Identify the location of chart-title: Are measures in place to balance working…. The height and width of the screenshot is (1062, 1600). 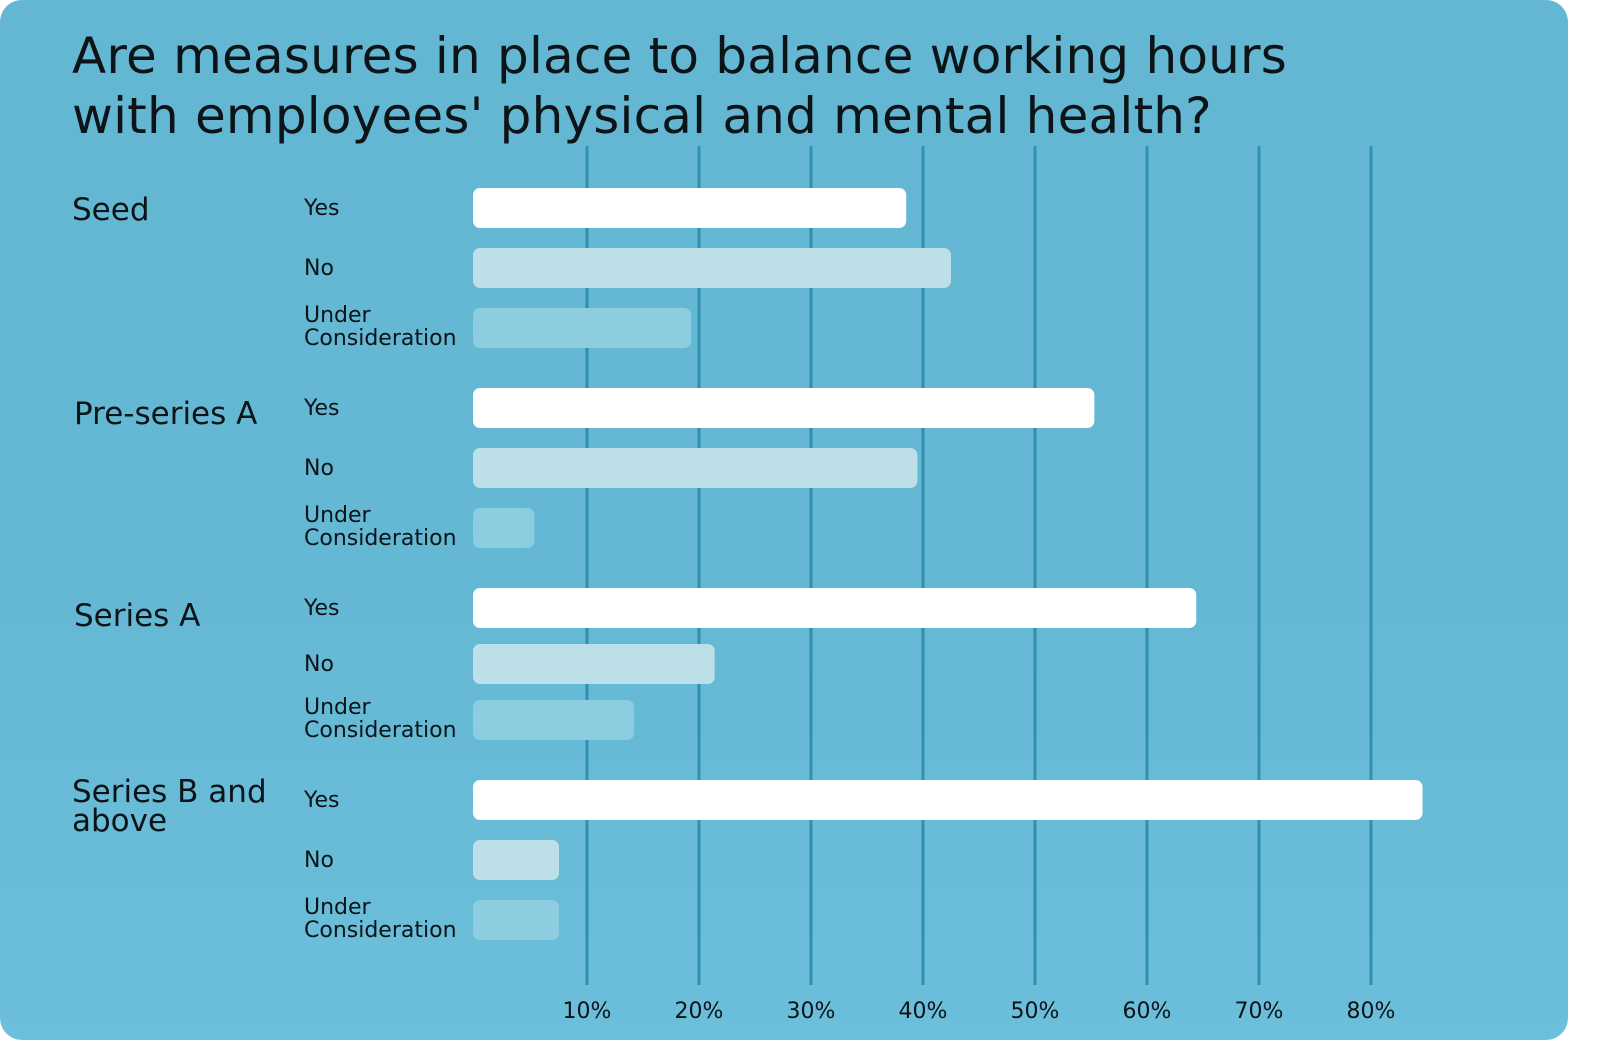
(680, 86).